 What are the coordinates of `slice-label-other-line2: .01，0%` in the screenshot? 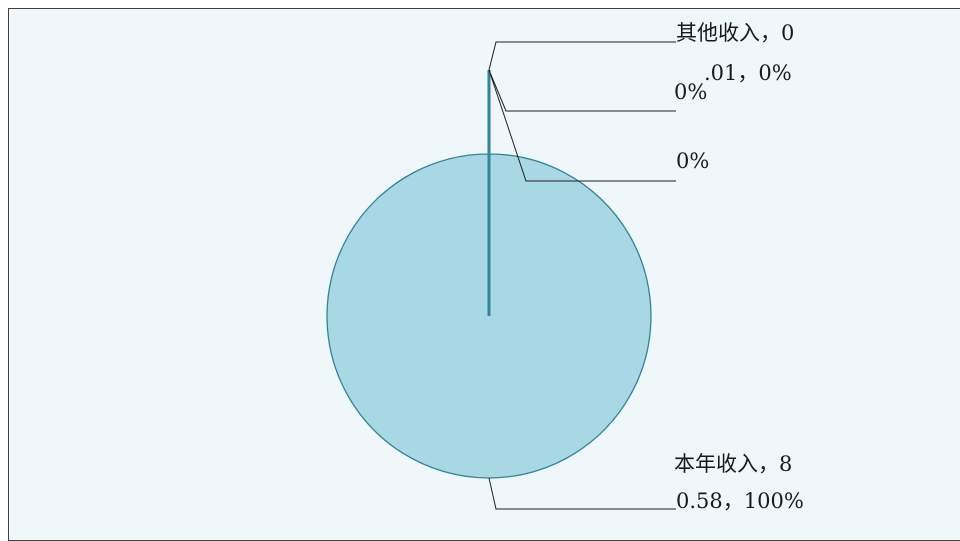 It's located at (748, 73).